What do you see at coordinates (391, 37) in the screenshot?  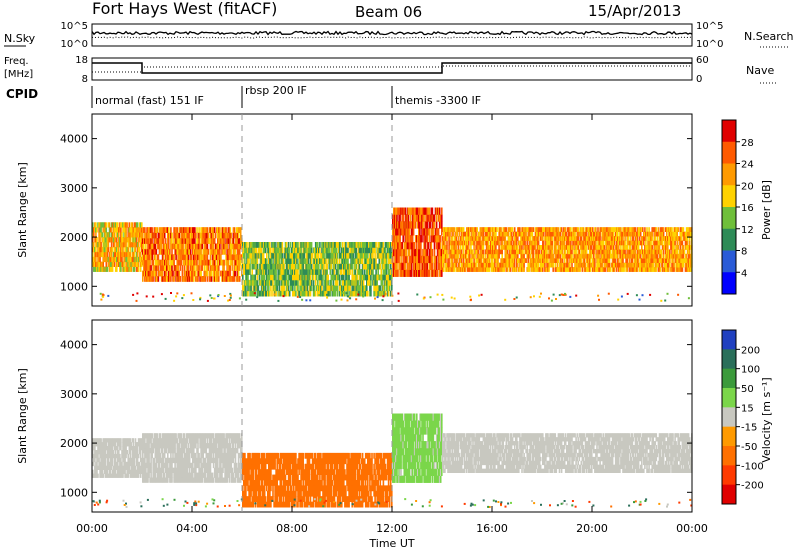 I see `nsearch-series` at bounding box center [391, 37].